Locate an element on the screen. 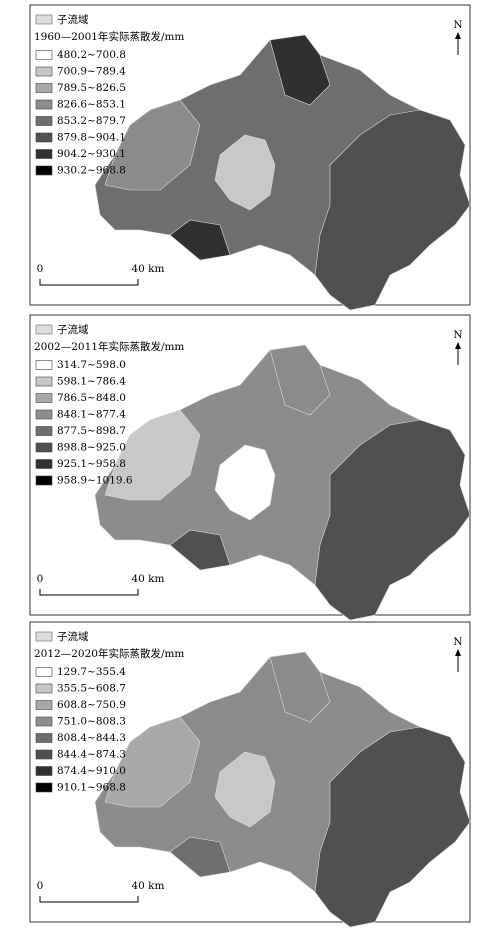 Image resolution: width=493 pixels, height=929 pixels. legend-label: 826.6~853.1 is located at coordinates (91, 105).